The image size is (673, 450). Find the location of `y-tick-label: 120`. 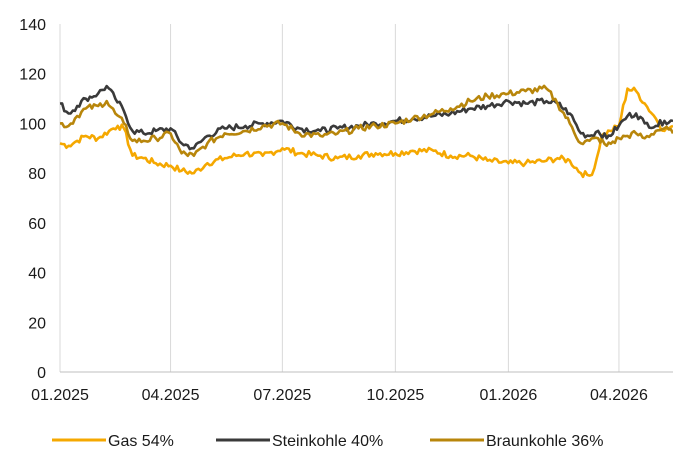

y-tick-label: 120 is located at coordinates (32, 75).